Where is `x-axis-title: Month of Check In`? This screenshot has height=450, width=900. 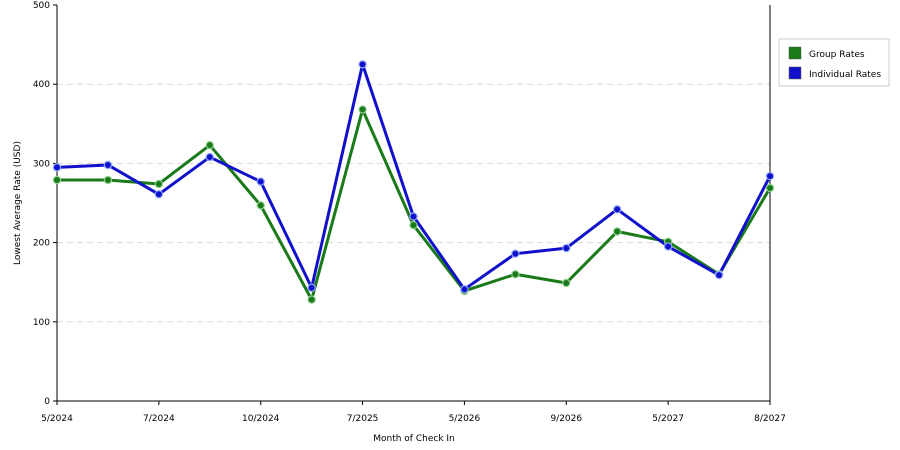
x-axis-title: Month of Check In is located at coordinates (414, 439).